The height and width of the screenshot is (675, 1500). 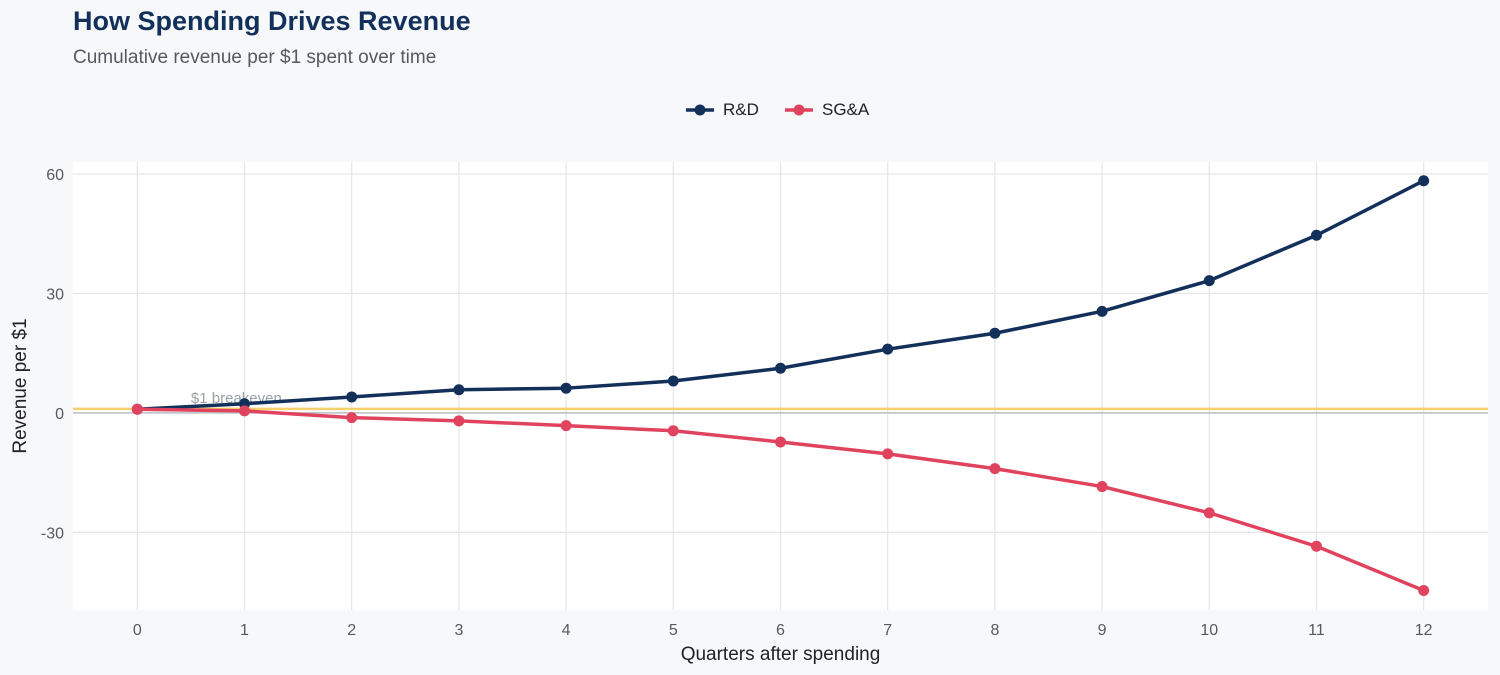 I want to click on legend-marker-rd, so click(x=700, y=110).